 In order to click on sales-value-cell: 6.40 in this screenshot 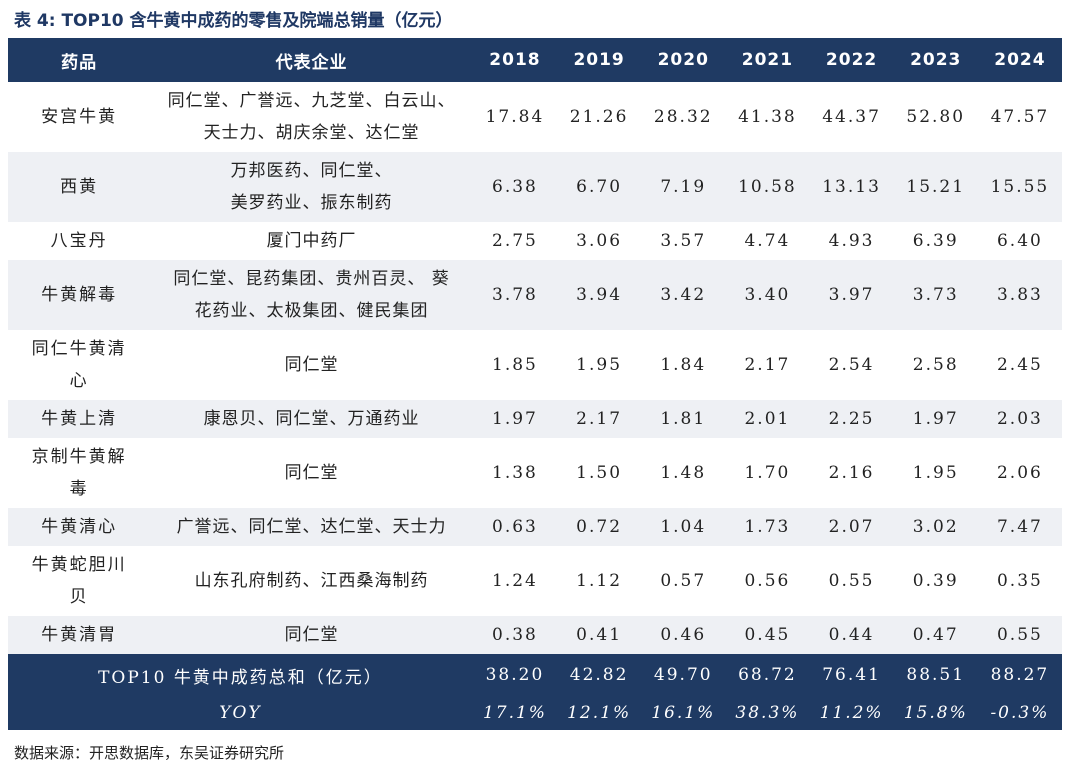, I will do `click(1019, 241)`.